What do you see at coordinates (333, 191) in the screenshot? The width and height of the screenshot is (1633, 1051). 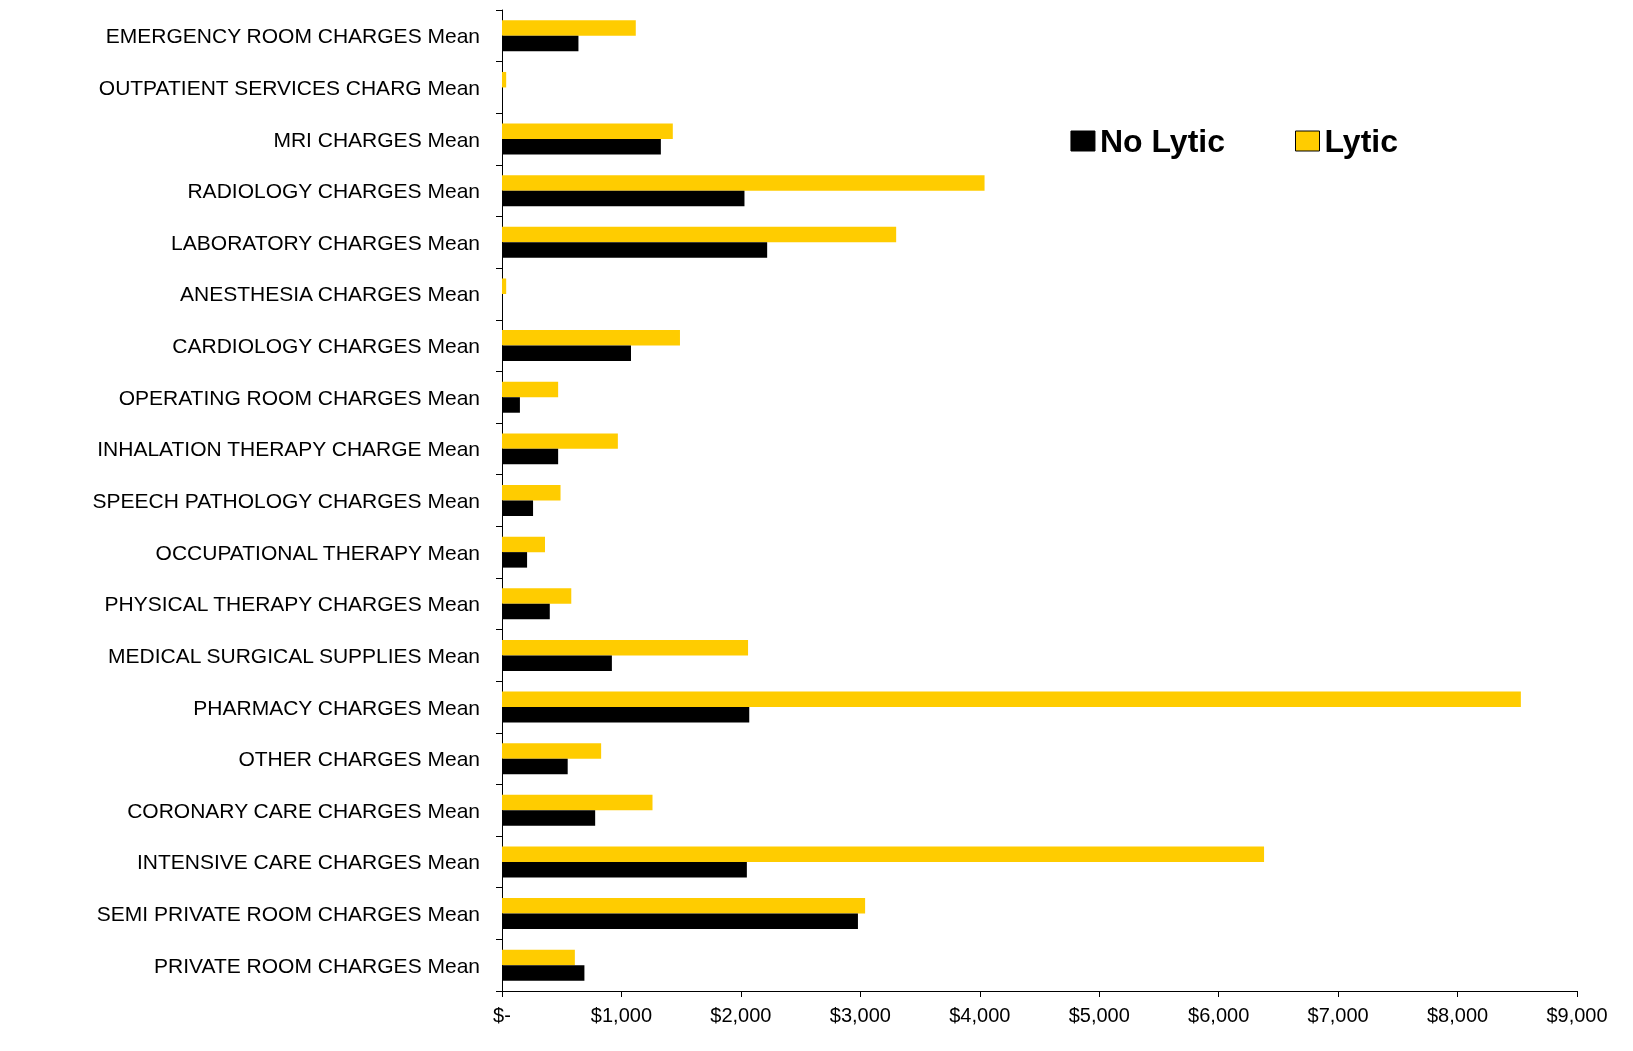 I see `y-tick-label: RADIOLOGY CHARGES Mean` at bounding box center [333, 191].